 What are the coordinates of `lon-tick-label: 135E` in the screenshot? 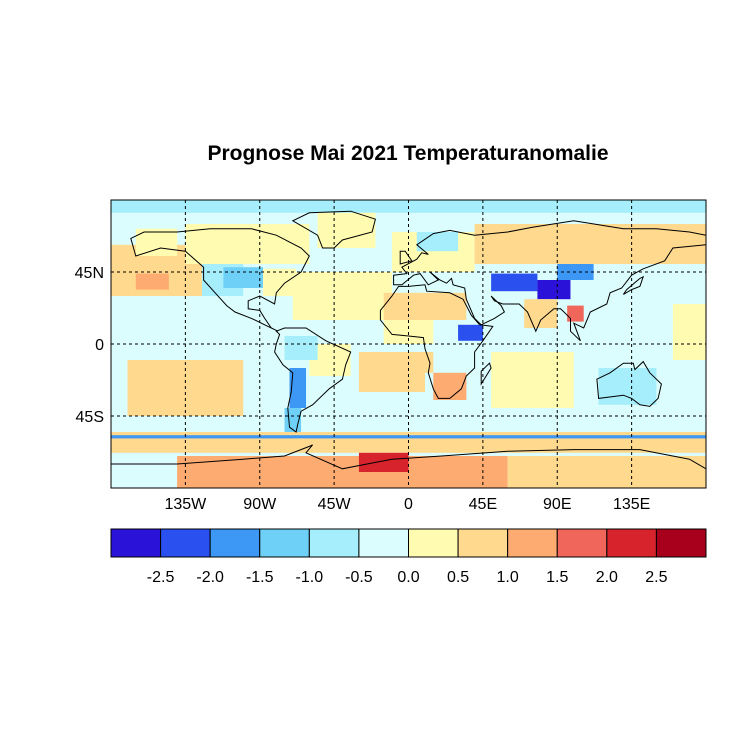 It's located at (631, 504).